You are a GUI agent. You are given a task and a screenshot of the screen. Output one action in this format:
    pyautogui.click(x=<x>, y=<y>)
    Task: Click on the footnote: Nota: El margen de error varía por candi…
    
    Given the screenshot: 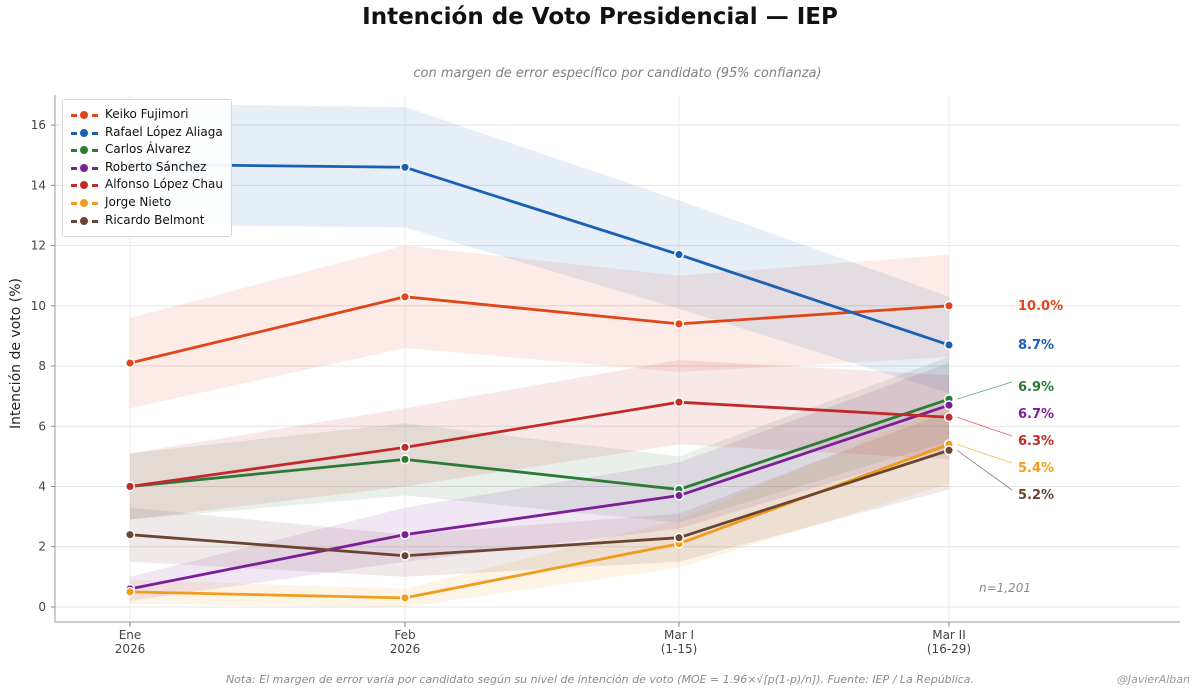 What is the action you would take?
    pyautogui.click(x=600, y=679)
    